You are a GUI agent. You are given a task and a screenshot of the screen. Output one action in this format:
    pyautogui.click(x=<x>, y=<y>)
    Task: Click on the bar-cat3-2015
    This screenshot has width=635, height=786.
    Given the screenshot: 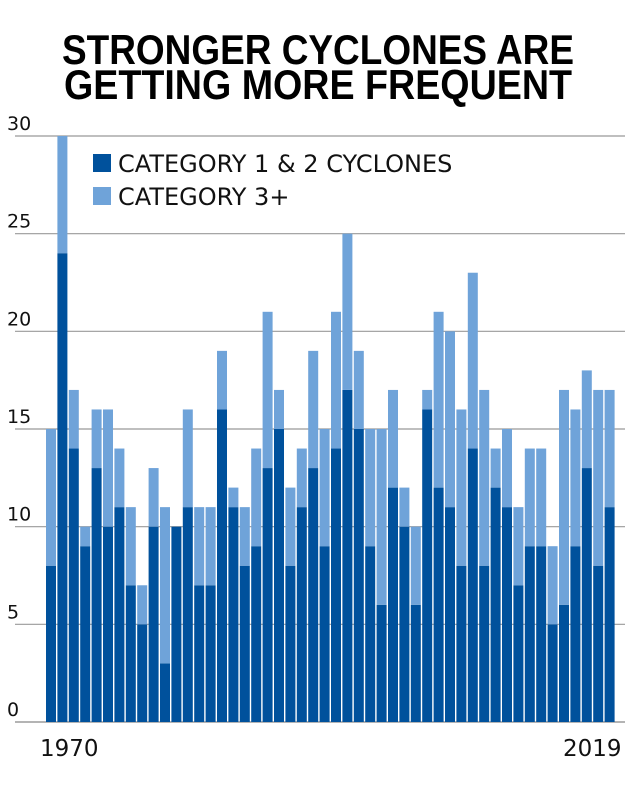 What is the action you would take?
    pyautogui.click(x=564, y=497)
    